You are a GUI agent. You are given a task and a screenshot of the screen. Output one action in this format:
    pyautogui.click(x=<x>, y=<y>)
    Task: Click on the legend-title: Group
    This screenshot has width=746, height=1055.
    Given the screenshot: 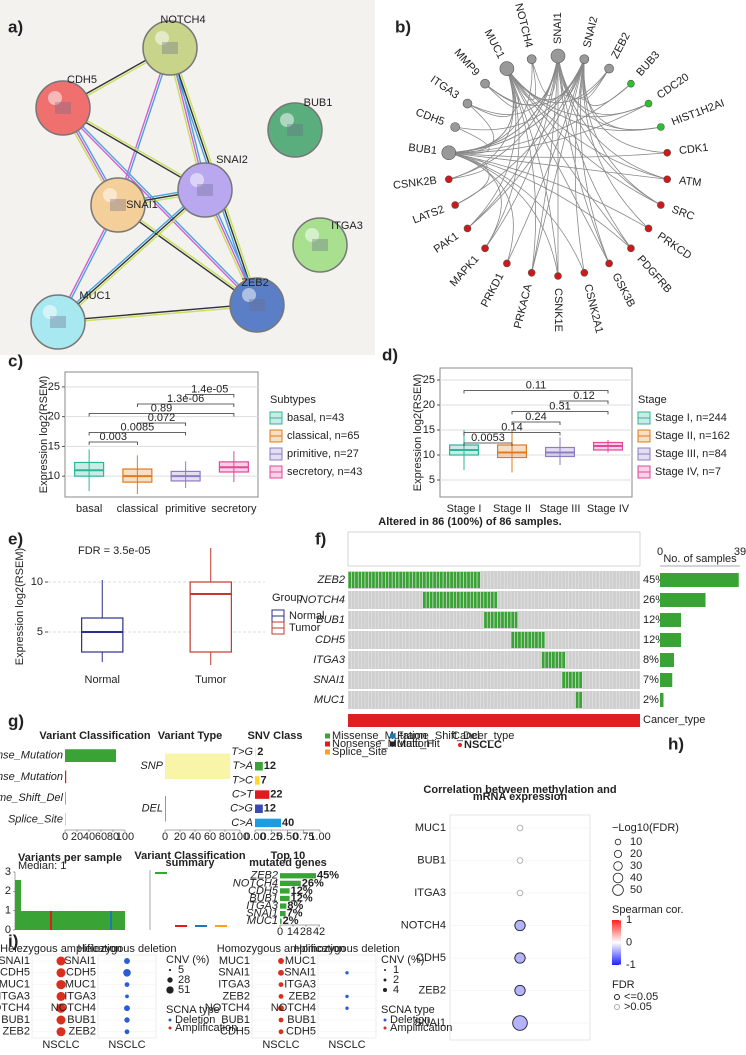 What is the action you would take?
    pyautogui.click(x=287, y=598)
    